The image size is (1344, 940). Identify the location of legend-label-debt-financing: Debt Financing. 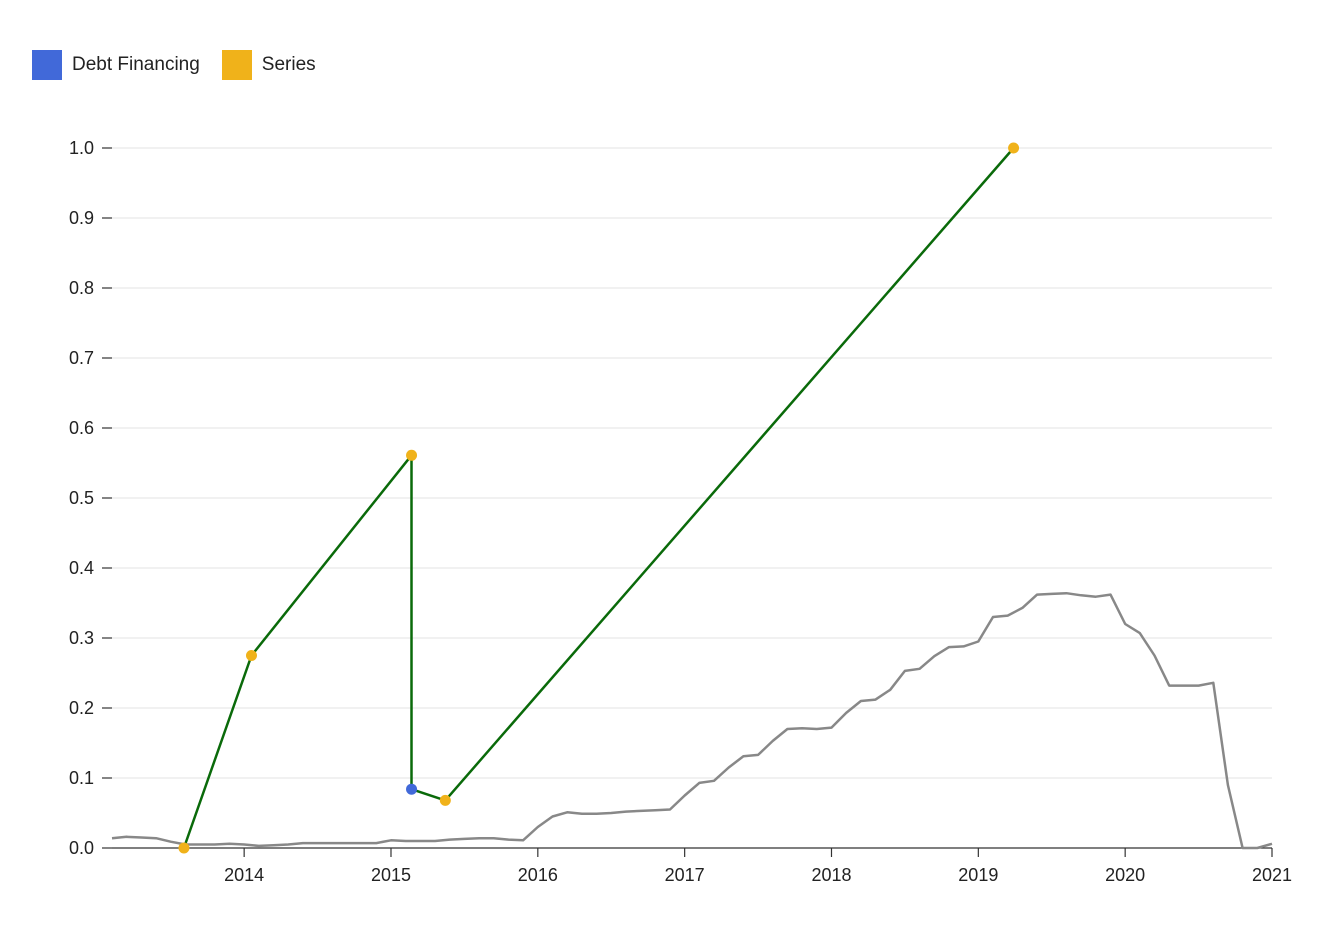
(136, 64).